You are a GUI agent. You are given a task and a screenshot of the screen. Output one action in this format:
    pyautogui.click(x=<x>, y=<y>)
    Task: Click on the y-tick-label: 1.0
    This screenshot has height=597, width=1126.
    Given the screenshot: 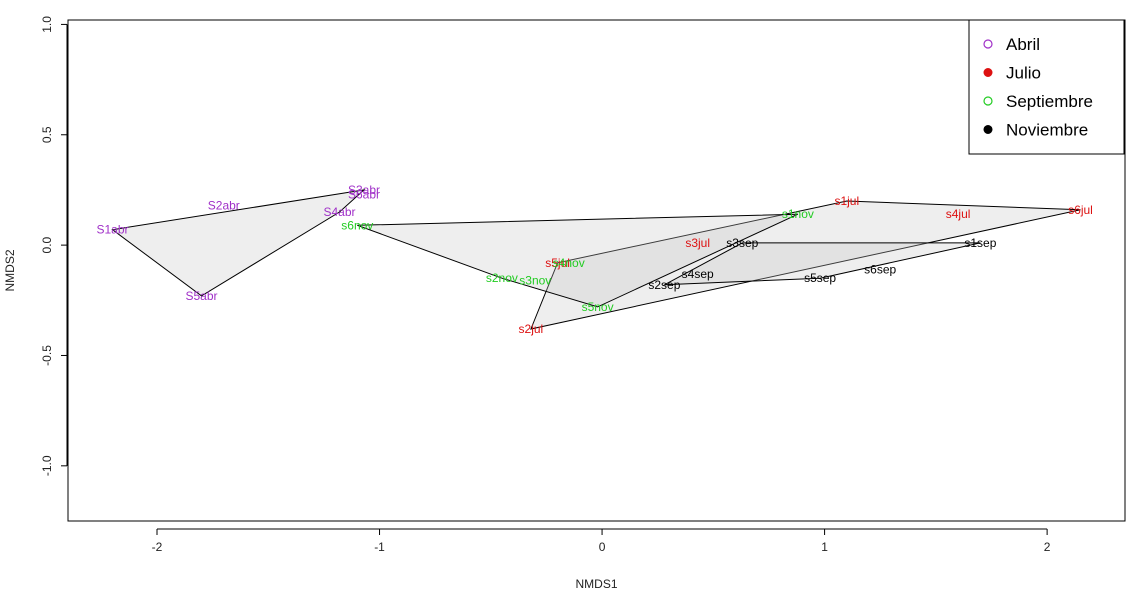 What is the action you would take?
    pyautogui.click(x=47, y=24)
    